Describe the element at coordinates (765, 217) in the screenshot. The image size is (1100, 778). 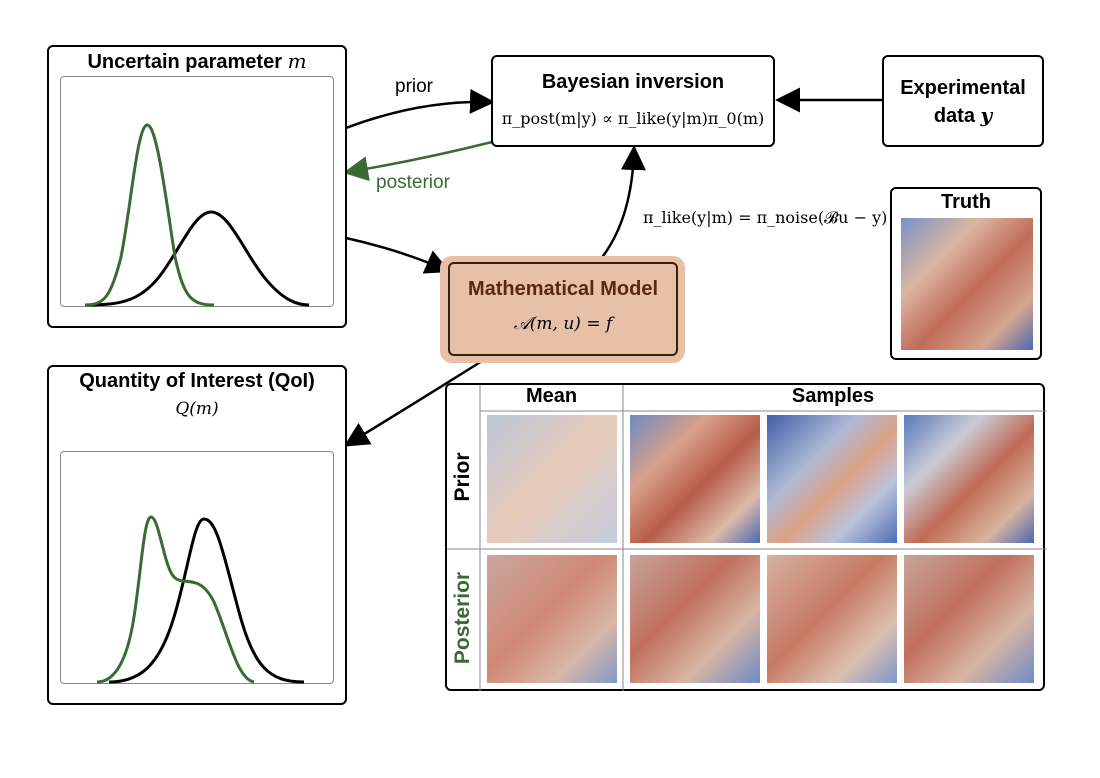
I see `likelihood-label: π_like(y|m) = π_noise(𝓑u − y)` at that location.